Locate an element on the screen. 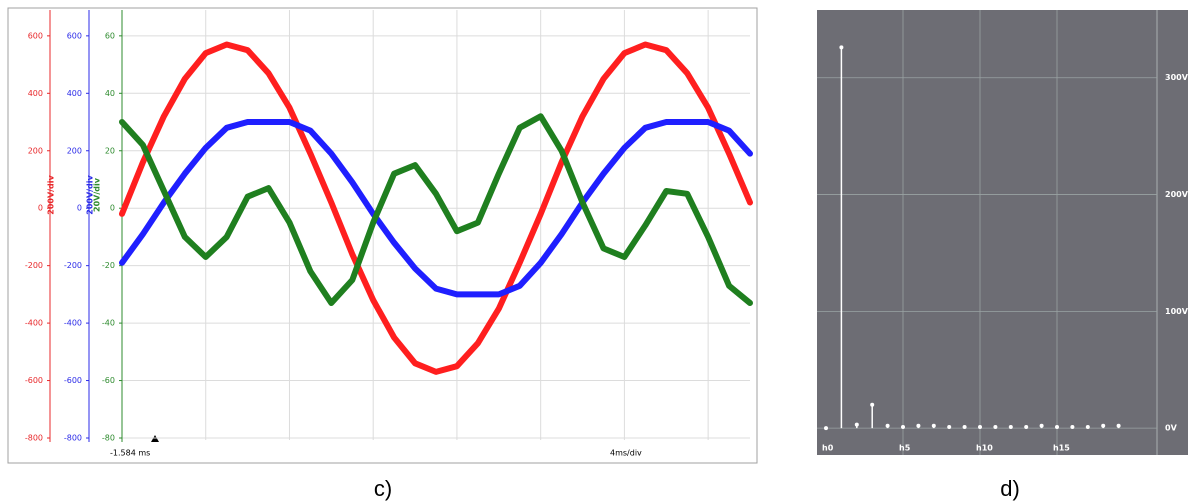  y-tick-label: 300V is located at coordinates (1177, 77).